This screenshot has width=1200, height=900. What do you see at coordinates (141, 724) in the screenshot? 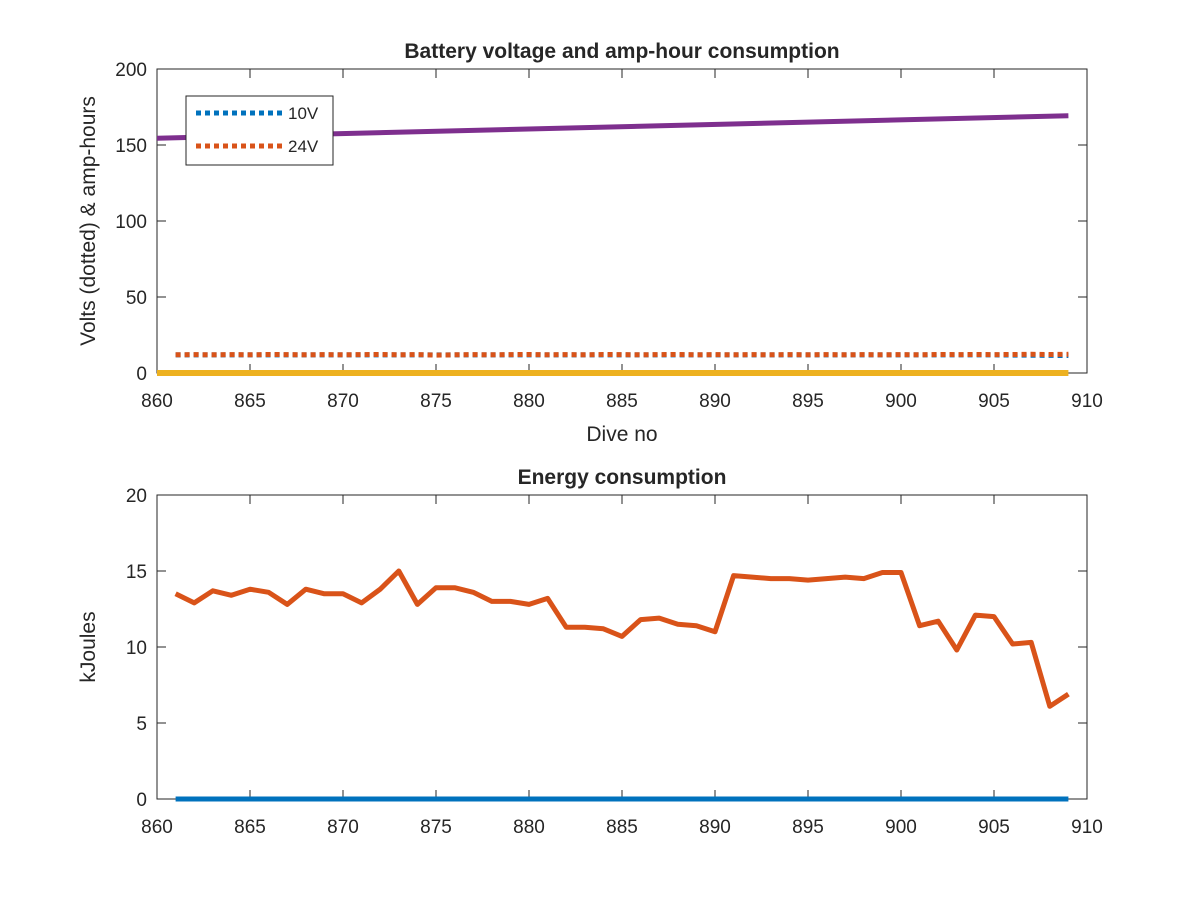
I see `y-tick-label: 5` at bounding box center [141, 724].